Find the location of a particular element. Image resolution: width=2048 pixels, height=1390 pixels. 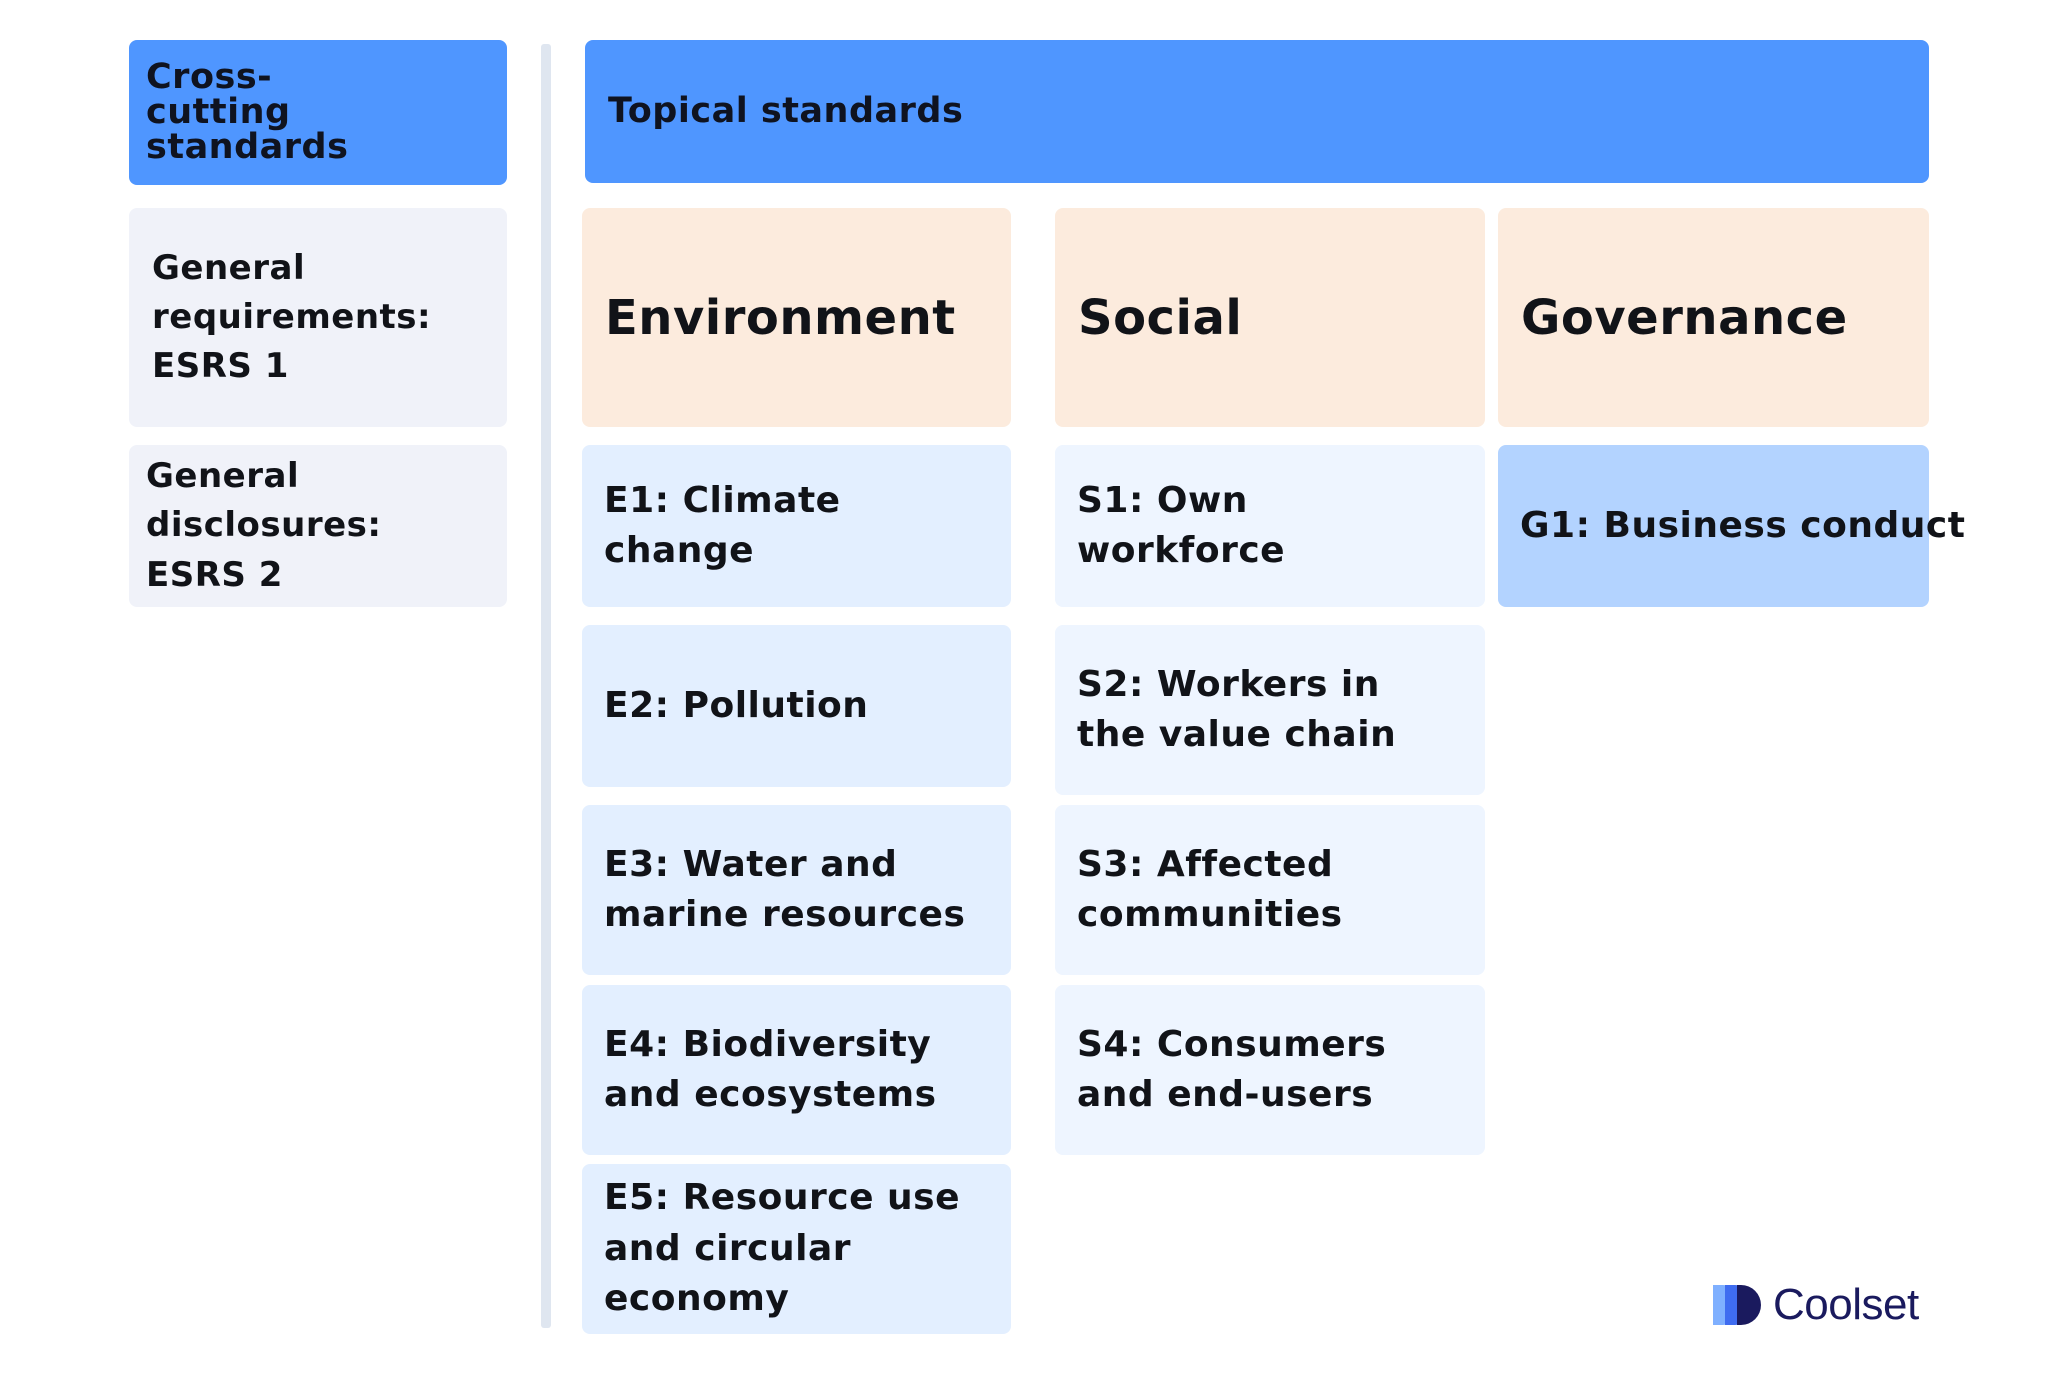

general-requirements-box: General requirements: ESRS 1 is located at coordinates (318, 317).